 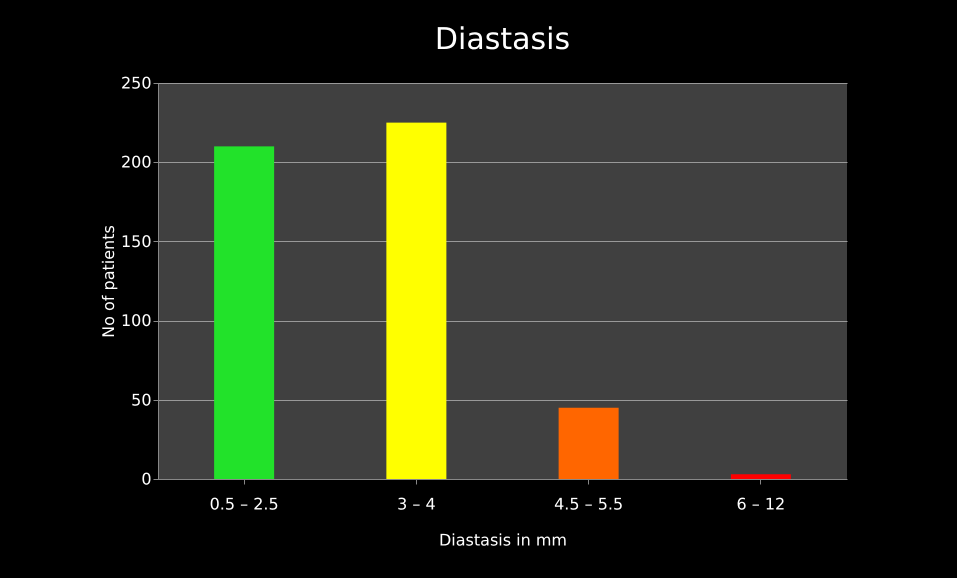 I want to click on x-tick-label: 3 – 4, so click(x=416, y=504).